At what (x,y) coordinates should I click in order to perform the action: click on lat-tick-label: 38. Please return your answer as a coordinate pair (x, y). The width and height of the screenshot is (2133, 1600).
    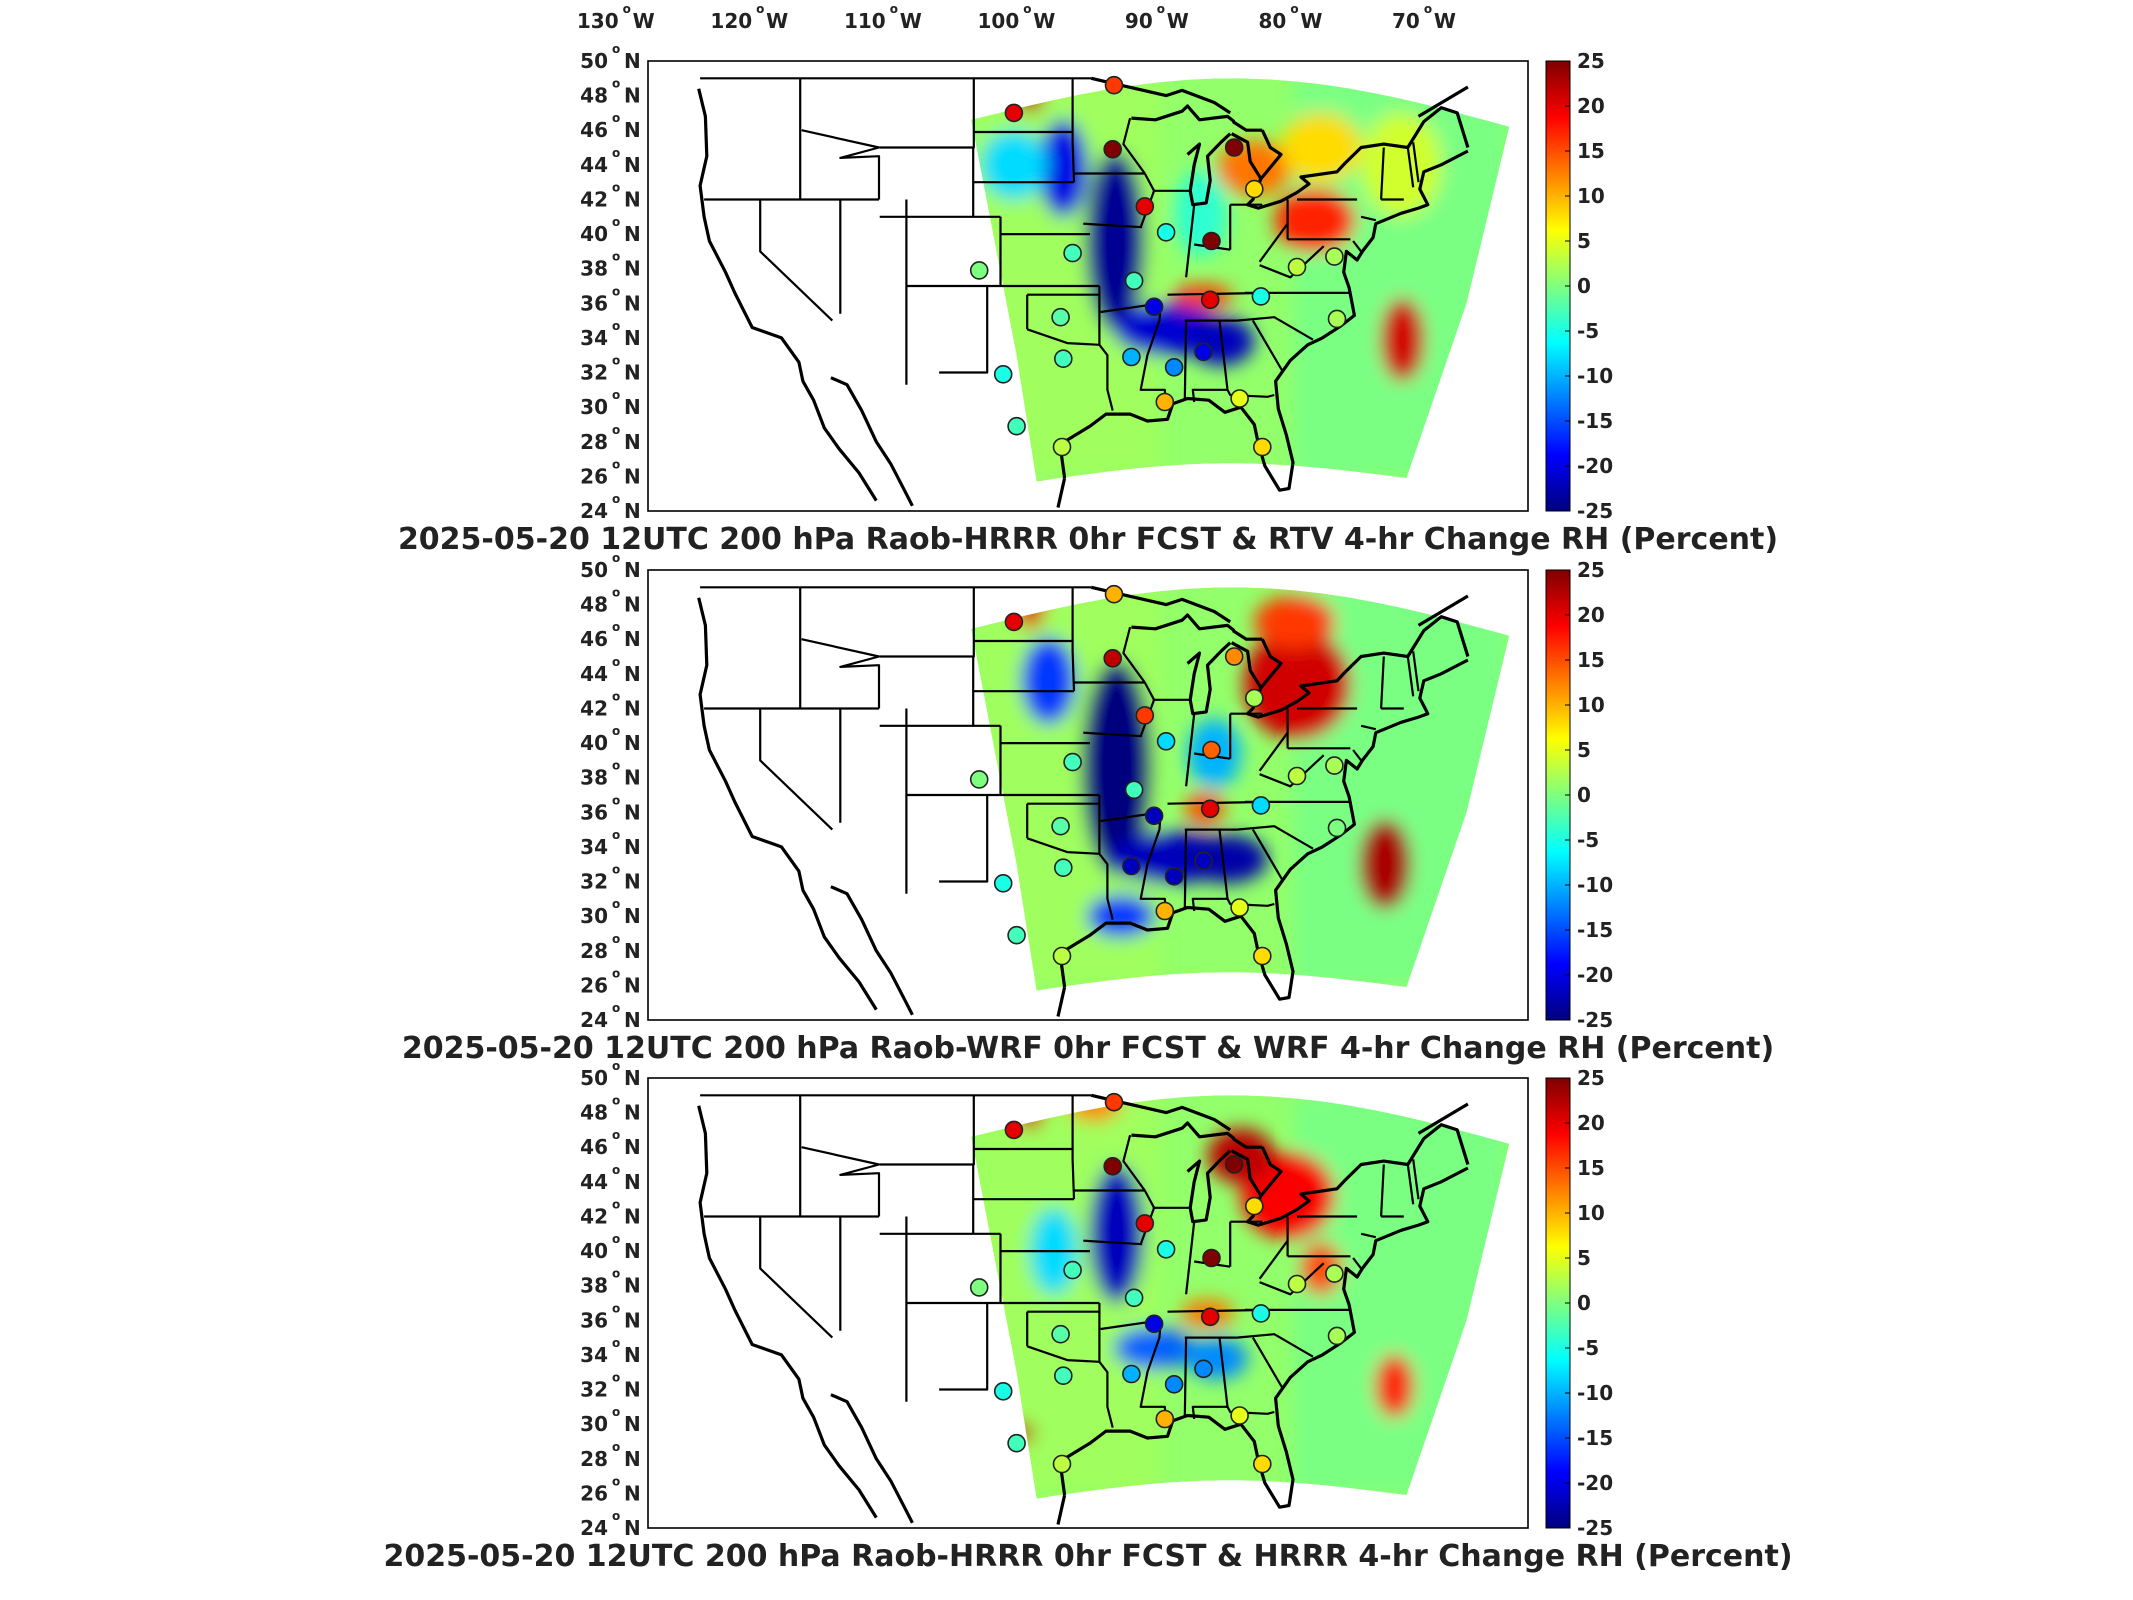
    Looking at the image, I should click on (594, 1286).